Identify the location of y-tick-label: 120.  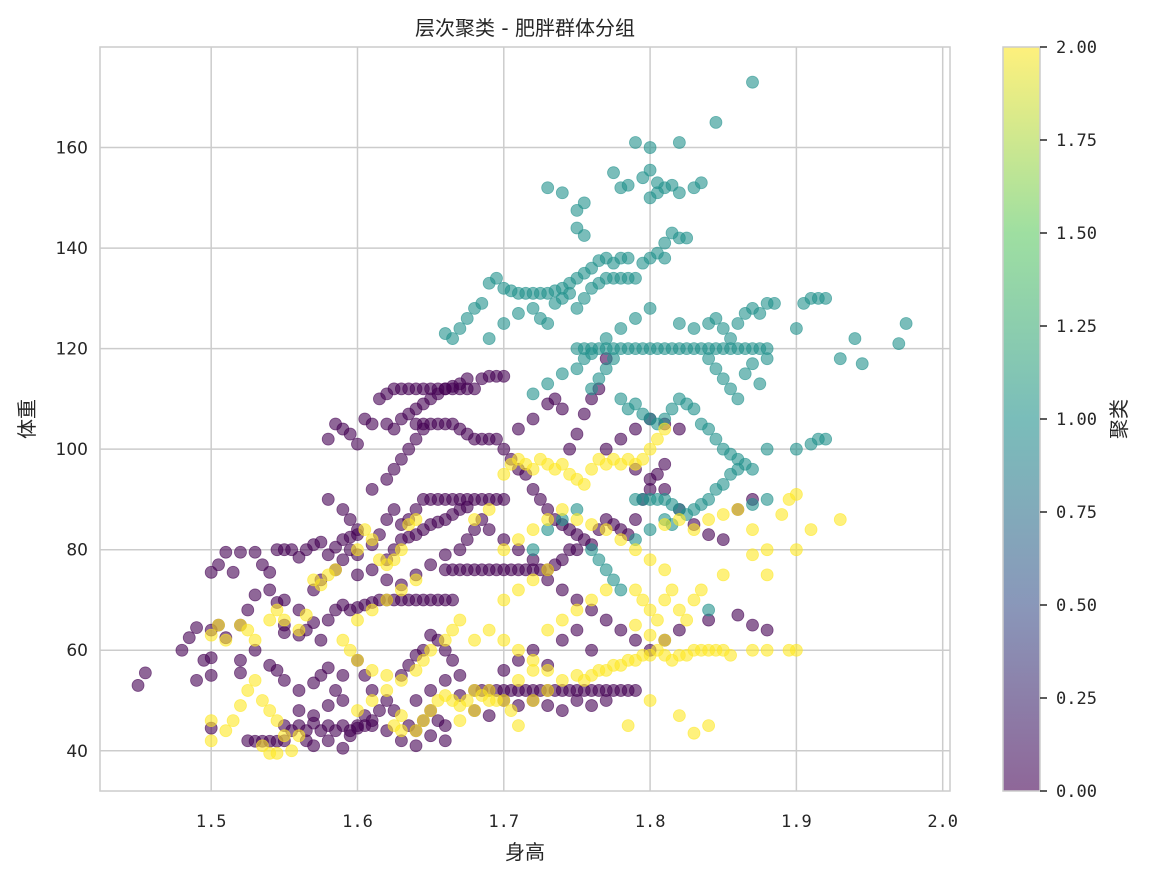
(72, 350).